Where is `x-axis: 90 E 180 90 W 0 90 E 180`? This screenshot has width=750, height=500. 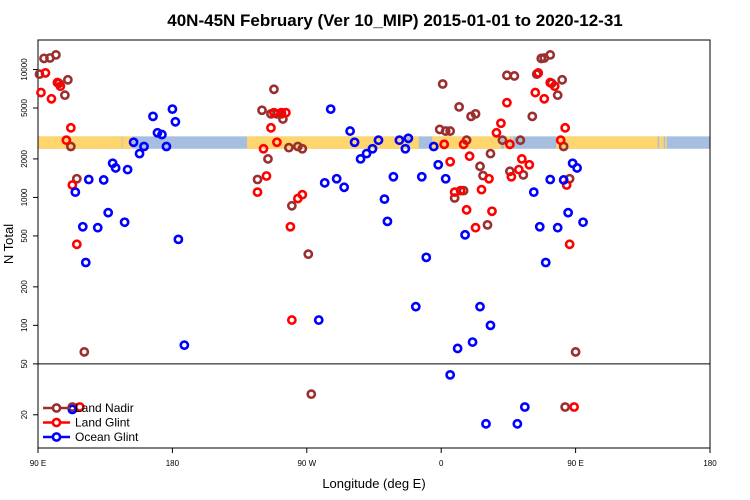
x-axis: 90 E 180 90 W 0 90 E 180 is located at coordinates (373, 458).